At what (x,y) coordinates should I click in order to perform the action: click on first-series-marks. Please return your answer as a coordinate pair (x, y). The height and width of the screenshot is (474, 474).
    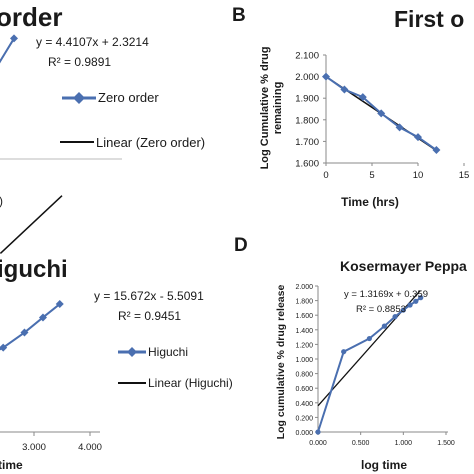
    Looking at the image, I should click on (381, 113).